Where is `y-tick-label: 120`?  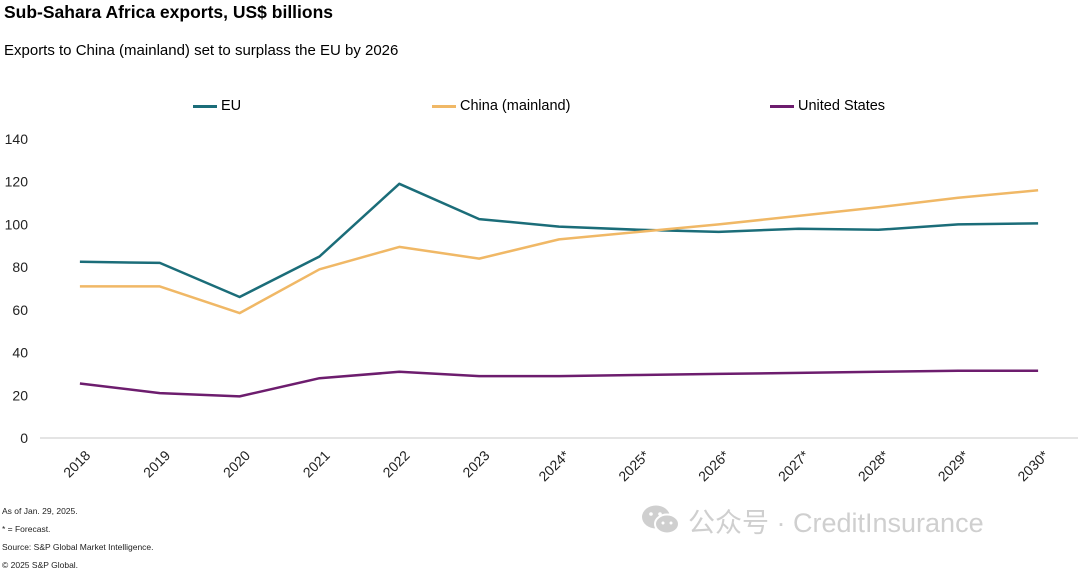 y-tick-label: 120 is located at coordinates (17, 182).